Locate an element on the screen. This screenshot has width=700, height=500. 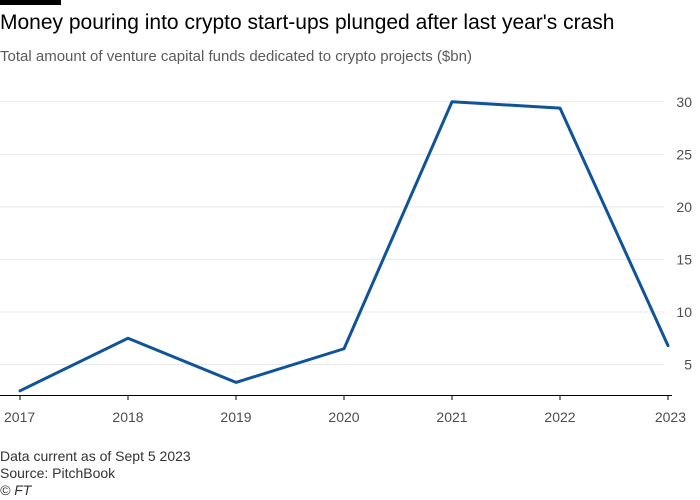
x-tick-label-2019: 2019 is located at coordinates (235, 417).